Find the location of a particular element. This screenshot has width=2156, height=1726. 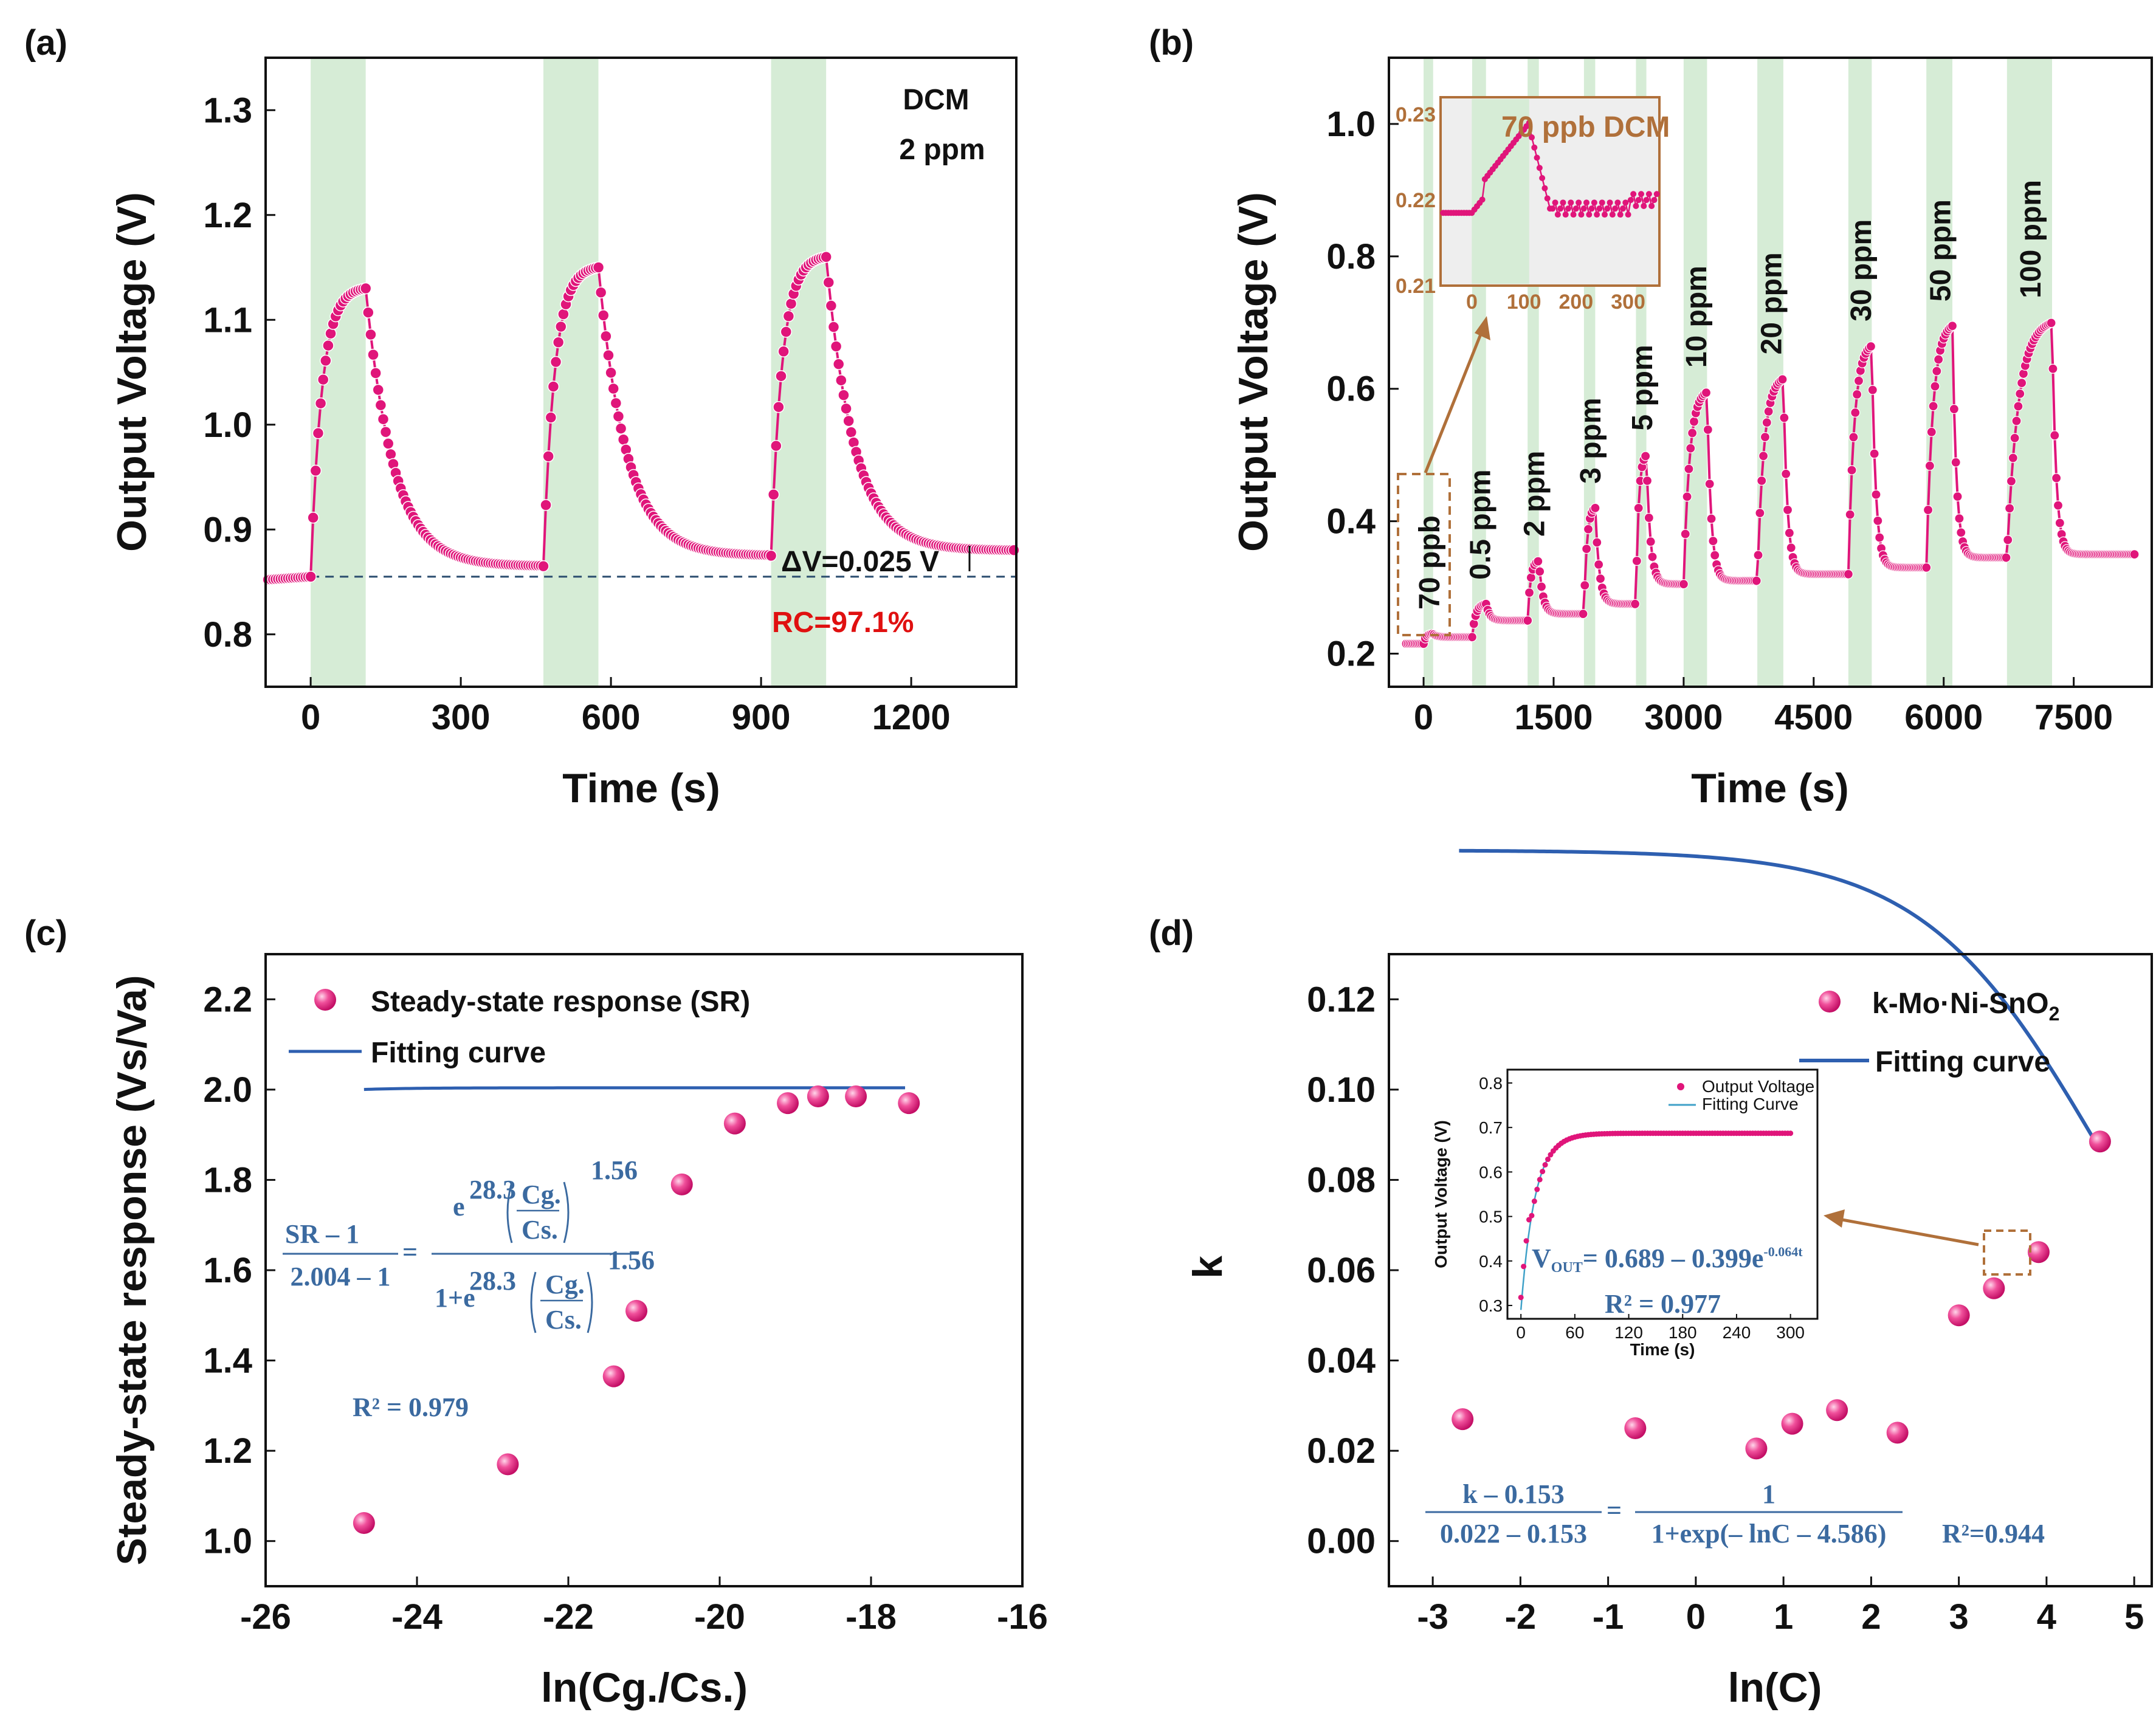

panel-c-eq-cs1: Cs. is located at coordinates (540, 1230).